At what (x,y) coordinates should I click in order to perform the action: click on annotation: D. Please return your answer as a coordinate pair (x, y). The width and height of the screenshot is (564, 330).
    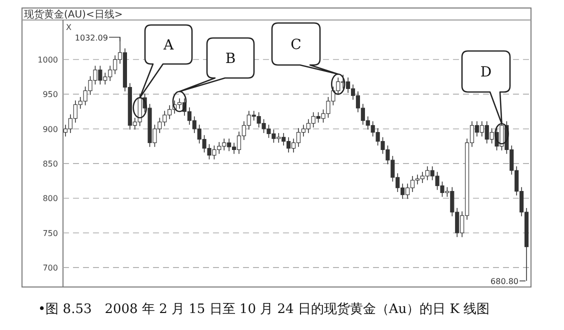
    Looking at the image, I should click on (486, 72).